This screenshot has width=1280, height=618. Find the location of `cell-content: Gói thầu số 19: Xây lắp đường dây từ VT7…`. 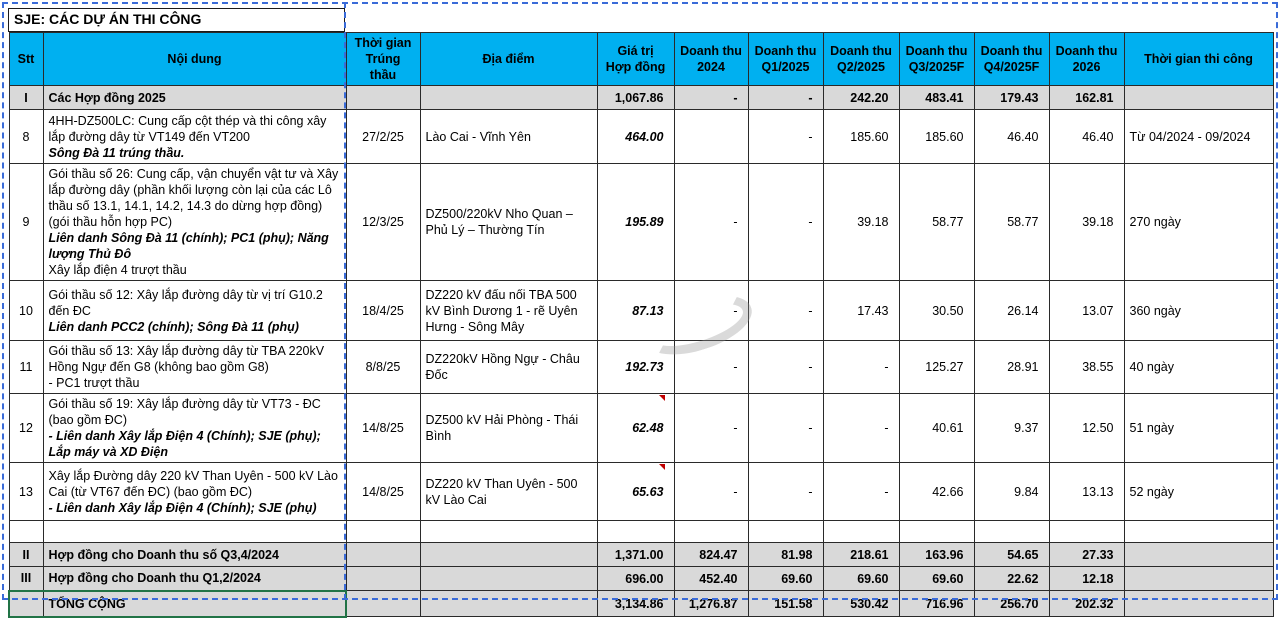

cell-content: Gói thầu số 19: Xây lắp đường dây từ VT7… is located at coordinates (194, 428).